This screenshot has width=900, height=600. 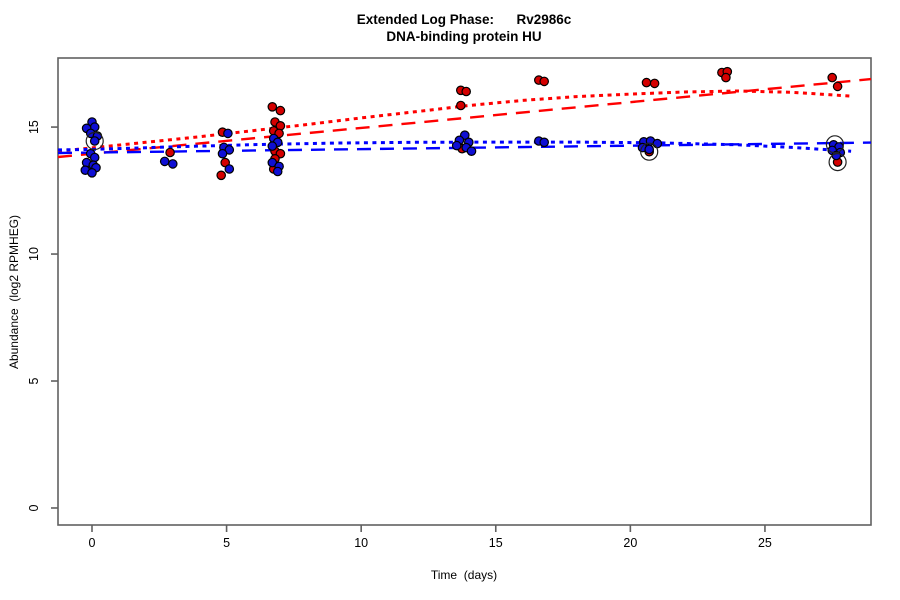 What do you see at coordinates (34, 127) in the screenshot?
I see `y-tick-label: 15` at bounding box center [34, 127].